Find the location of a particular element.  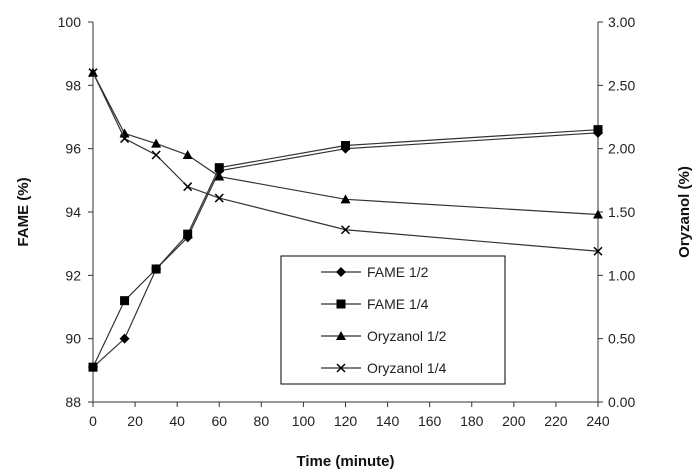

legend-label: Oryzanol 1/2 is located at coordinates (407, 336).